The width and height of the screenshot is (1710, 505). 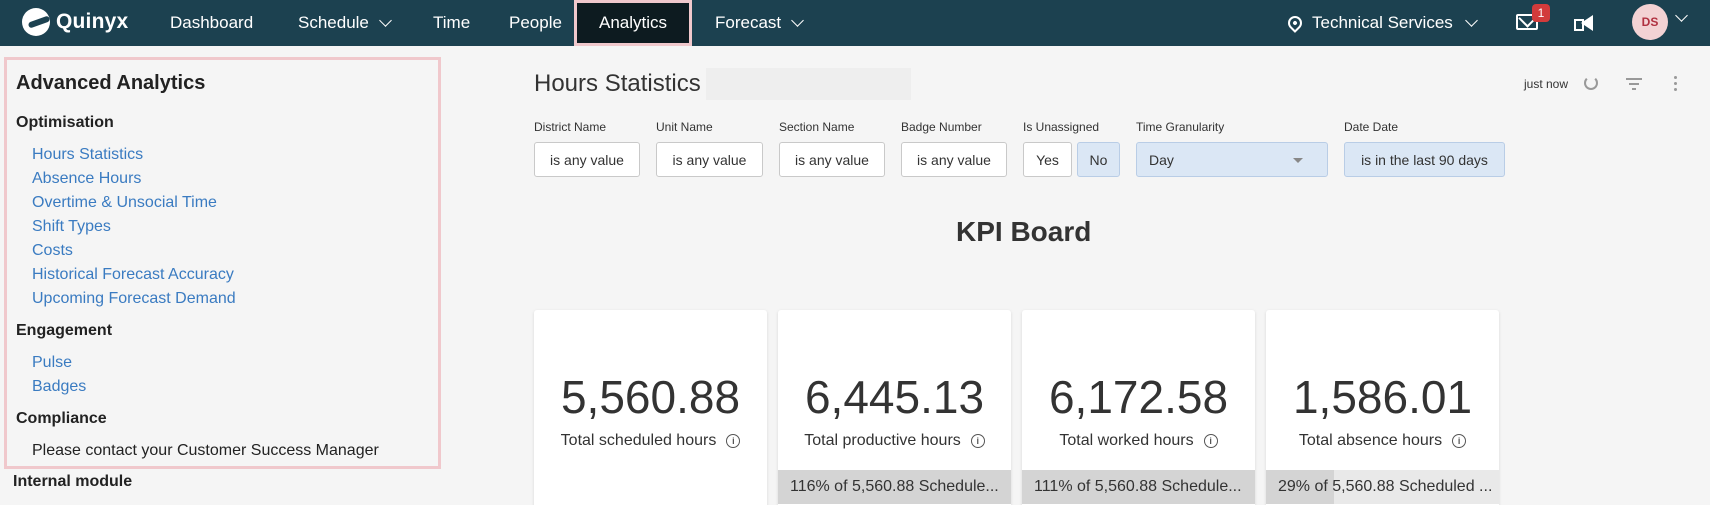 What do you see at coordinates (1371, 127) in the screenshot?
I see `filter-label-date: Date Date` at bounding box center [1371, 127].